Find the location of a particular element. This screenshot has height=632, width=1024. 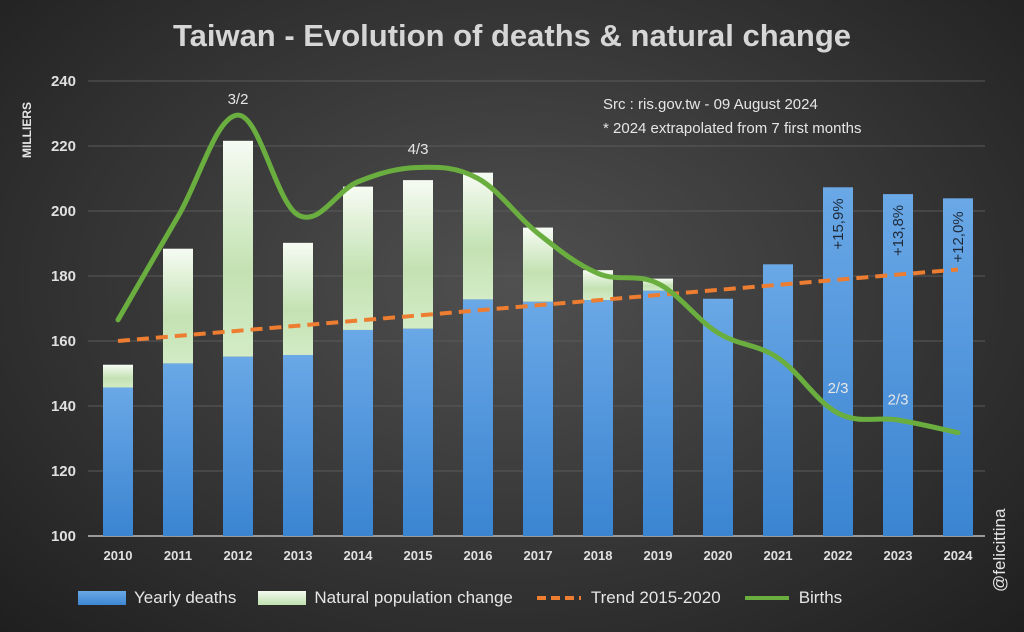

source-line: Src : ris.gov.tw - 09 August 2024 is located at coordinates (710, 104).